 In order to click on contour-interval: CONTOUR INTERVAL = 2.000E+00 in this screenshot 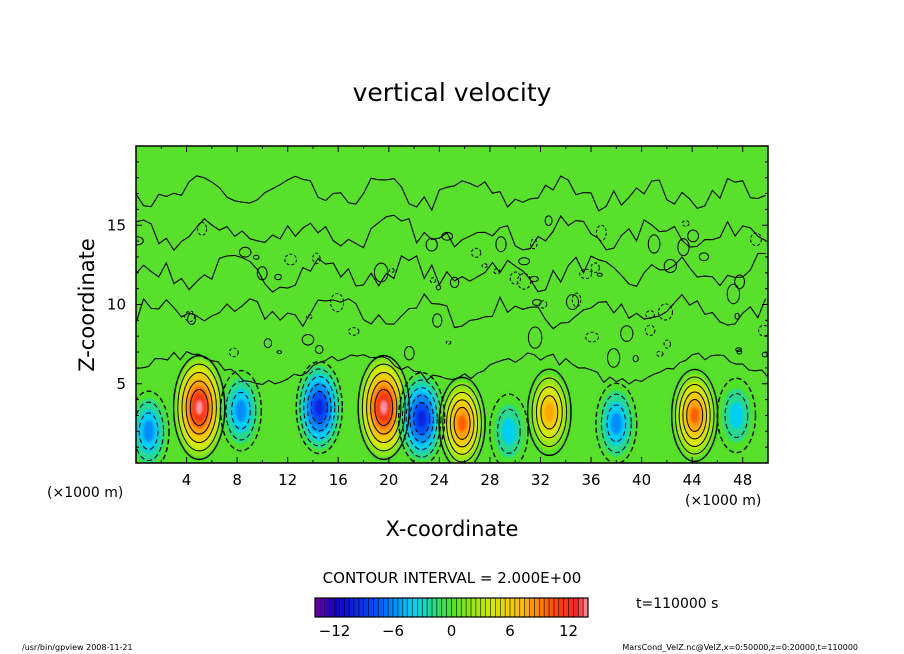, I will do `click(452, 578)`.